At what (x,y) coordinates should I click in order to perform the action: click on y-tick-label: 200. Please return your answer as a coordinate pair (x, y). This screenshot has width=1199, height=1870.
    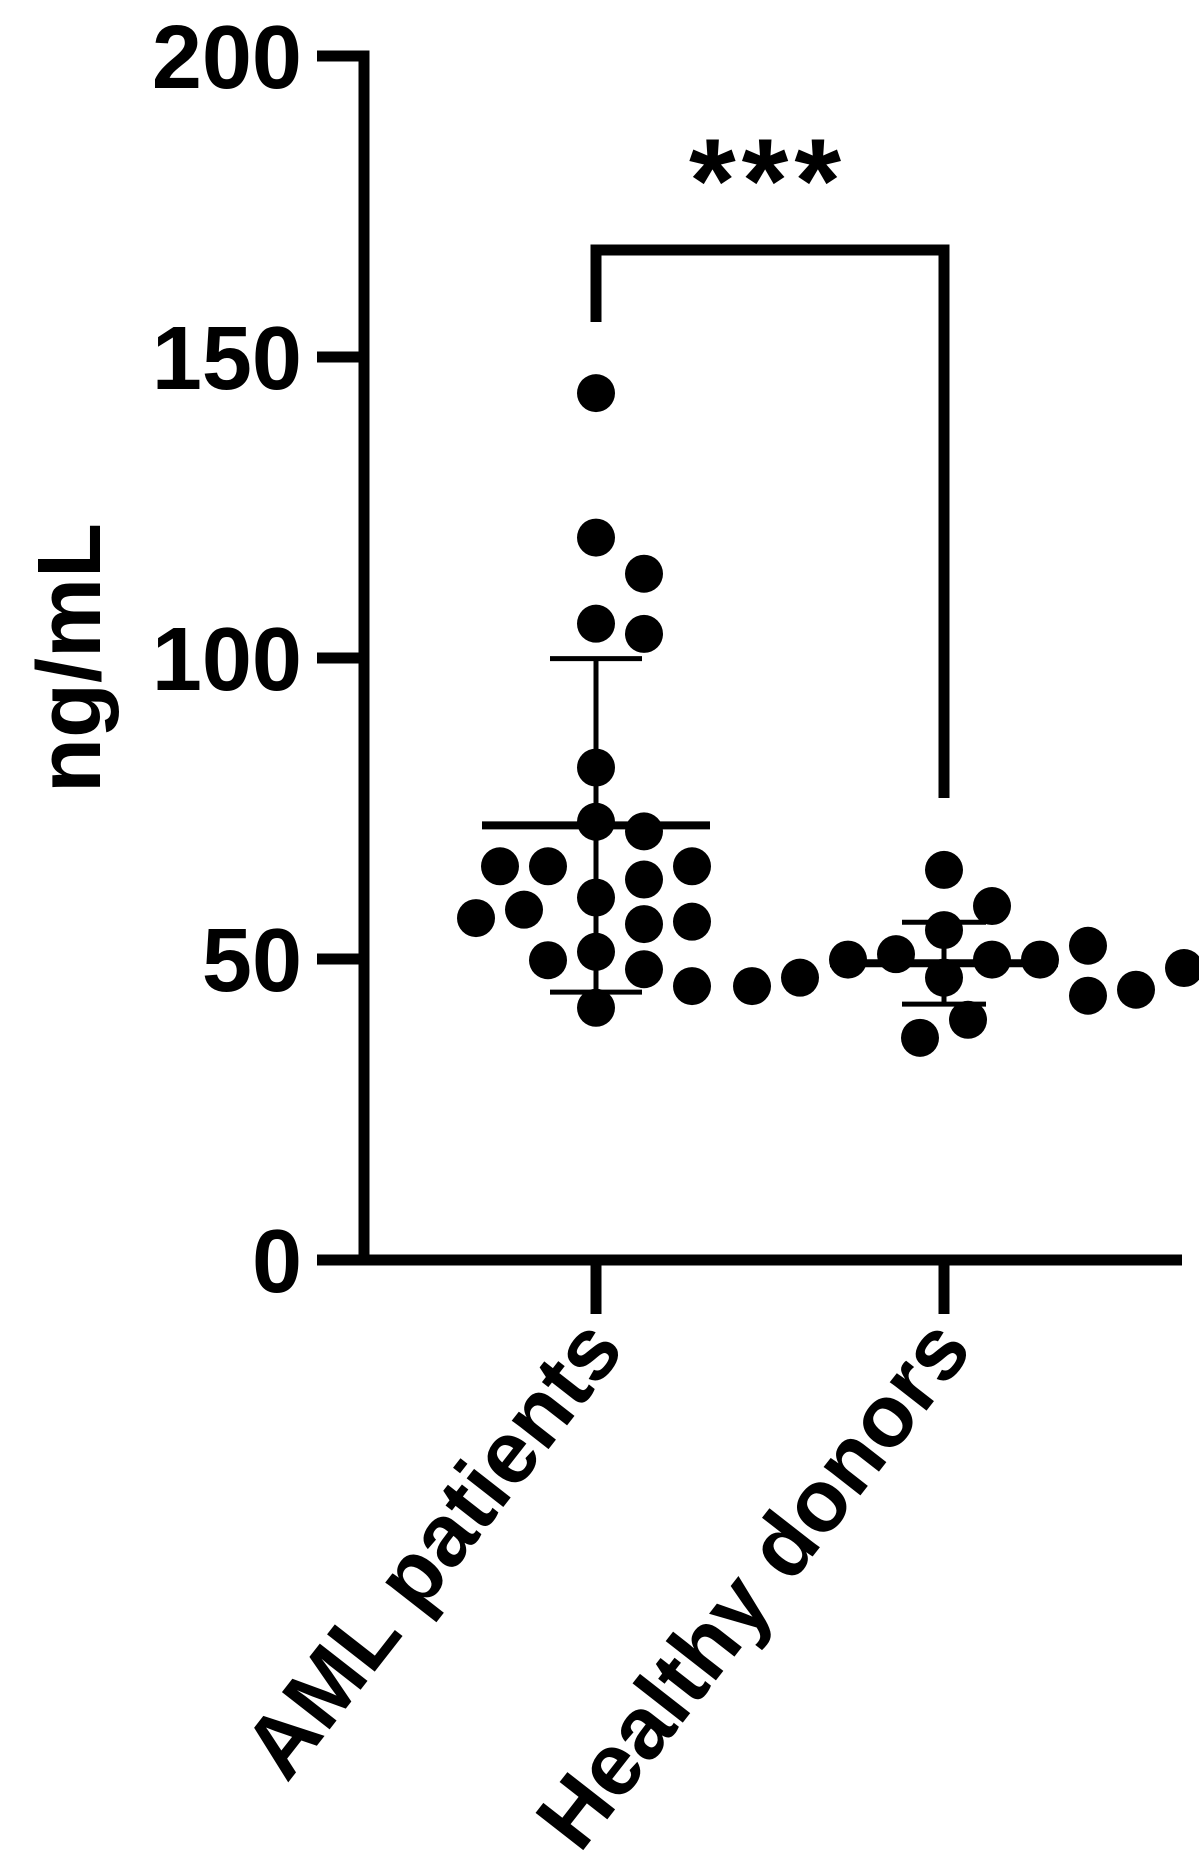
    Looking at the image, I should click on (227, 58).